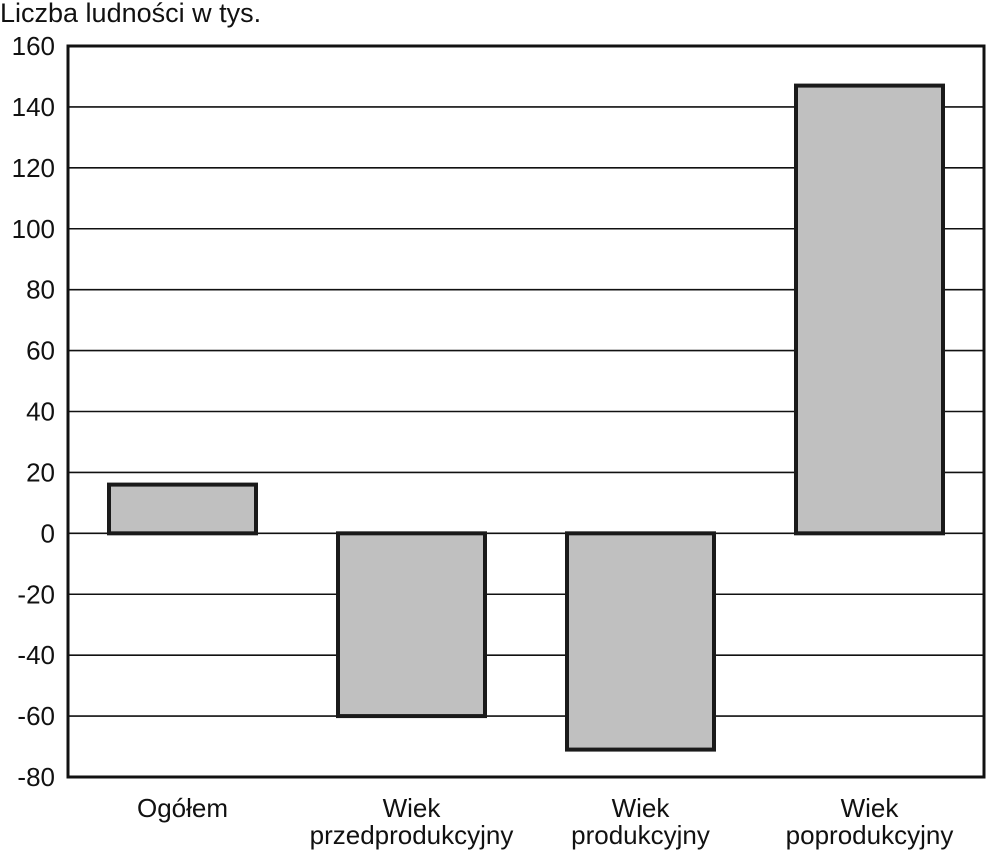 This screenshot has width=987, height=851. I want to click on y-tick-label: 160, so click(33, 46).